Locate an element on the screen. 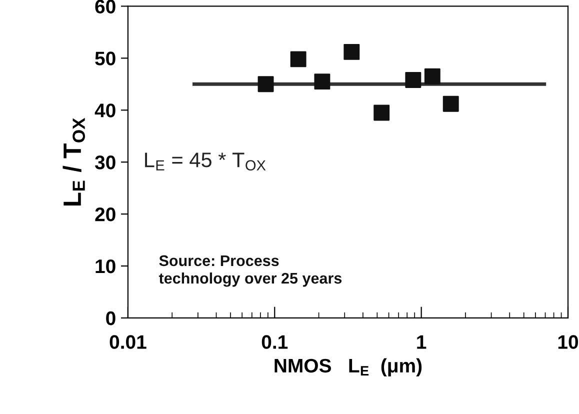 The width and height of the screenshot is (579, 414). x-tick-label: 1 is located at coordinates (421, 342).